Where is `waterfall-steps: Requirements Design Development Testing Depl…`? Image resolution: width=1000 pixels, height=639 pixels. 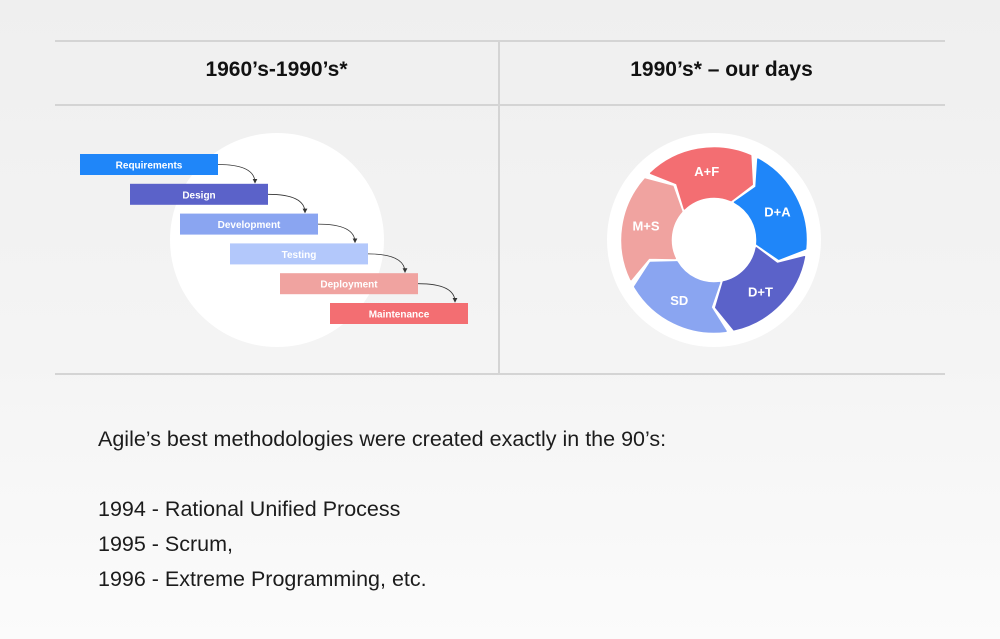 waterfall-steps: Requirements Design Development Testing Depl… is located at coordinates (274, 239).